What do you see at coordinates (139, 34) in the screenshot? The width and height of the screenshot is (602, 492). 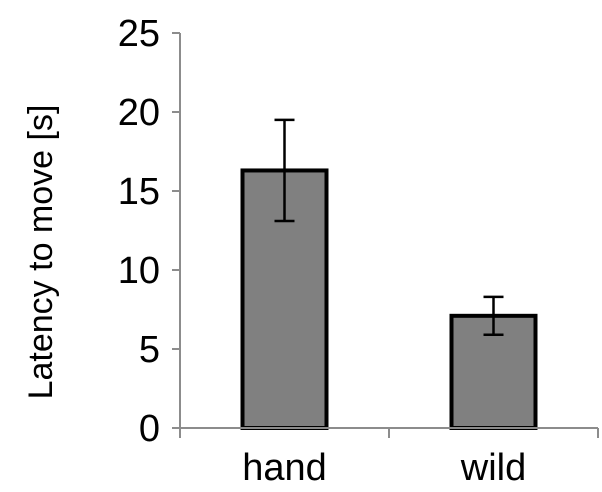 I see `y-tick-label: 25` at bounding box center [139, 34].